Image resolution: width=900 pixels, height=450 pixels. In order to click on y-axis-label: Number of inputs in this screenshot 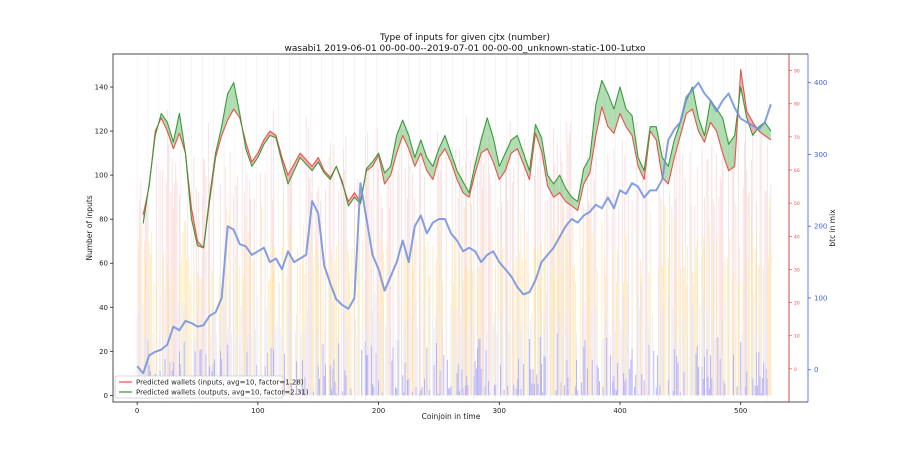, I will do `click(89, 227)`.